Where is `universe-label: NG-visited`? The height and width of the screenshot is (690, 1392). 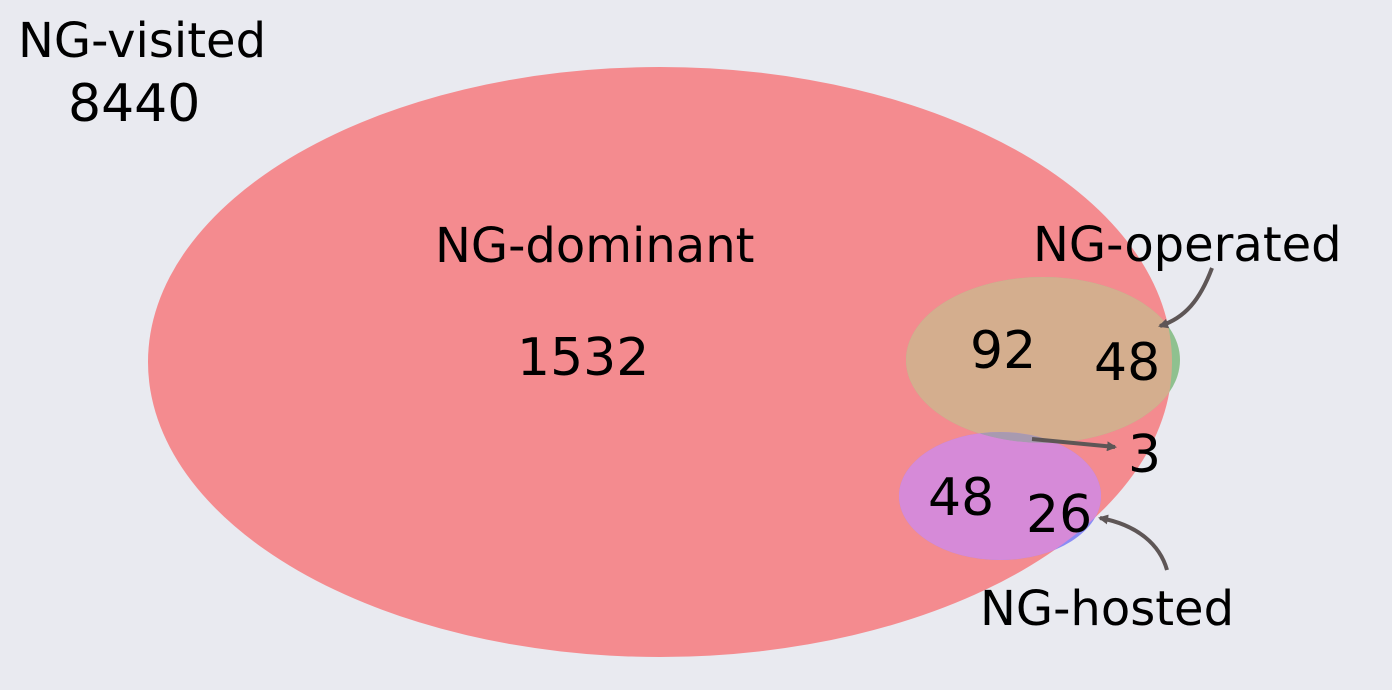 universe-label: NG-visited is located at coordinates (142, 41).